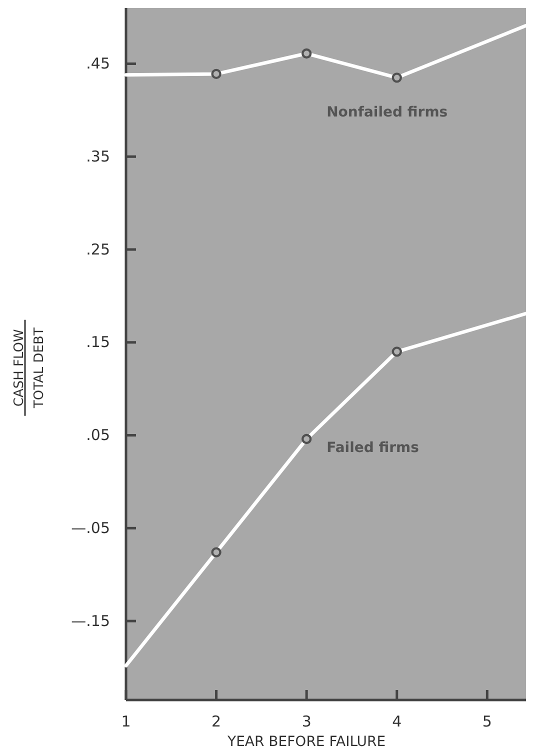 This screenshot has width=533, height=754. What do you see at coordinates (306, 742) in the screenshot?
I see `x-axis-title: YEAR BEFORE FAILURE` at bounding box center [306, 742].